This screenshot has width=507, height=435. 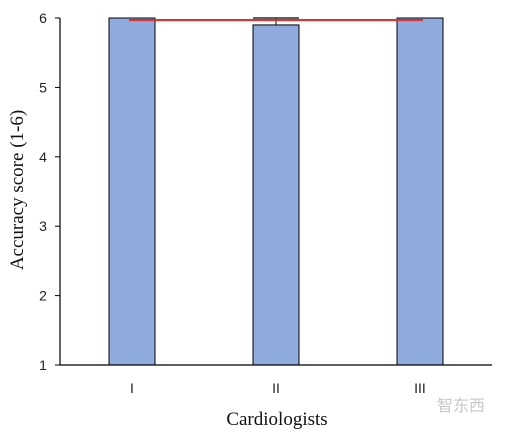 What do you see at coordinates (276, 195) in the screenshot?
I see `bar-ii` at bounding box center [276, 195].